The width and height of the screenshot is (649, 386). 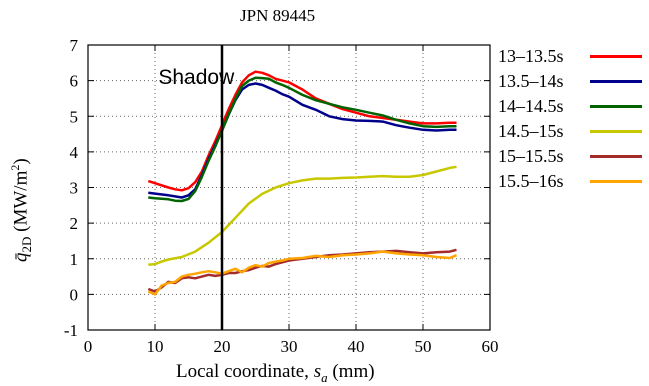 I want to click on legend-label: 13.5–14s, so click(x=531, y=81).